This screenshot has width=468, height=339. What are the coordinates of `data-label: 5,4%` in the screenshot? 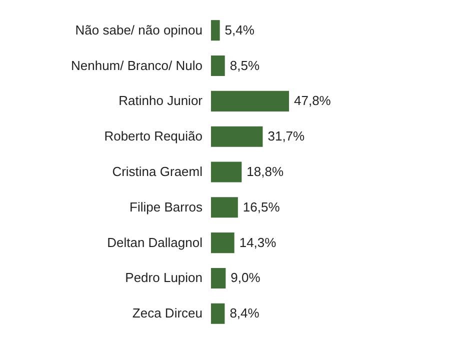 It's located at (239, 30).